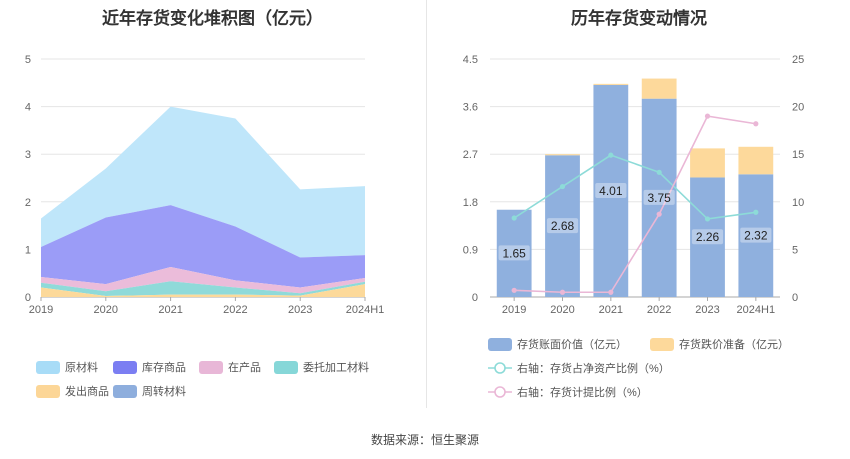 This screenshot has height=459, width=850. Describe the element at coordinates (795, 298) in the screenshot. I see `y2-tick-label: 0` at that location.